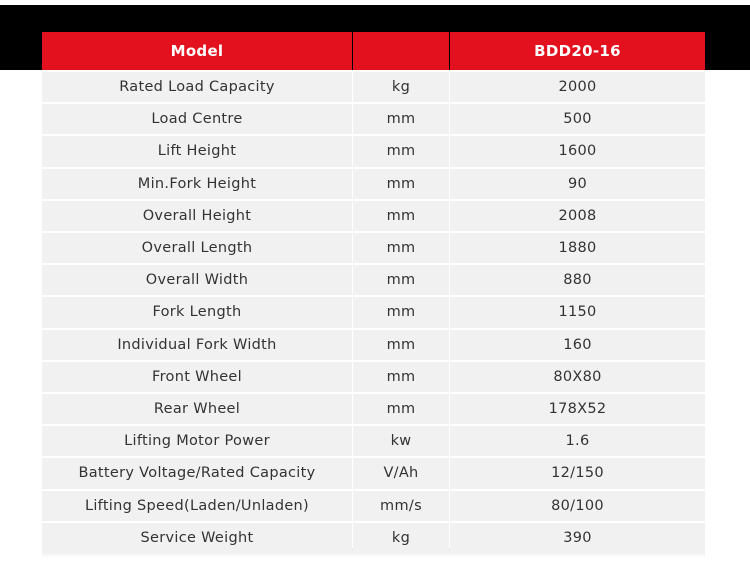  I want to click on param-cell: Service Weight, so click(197, 537).